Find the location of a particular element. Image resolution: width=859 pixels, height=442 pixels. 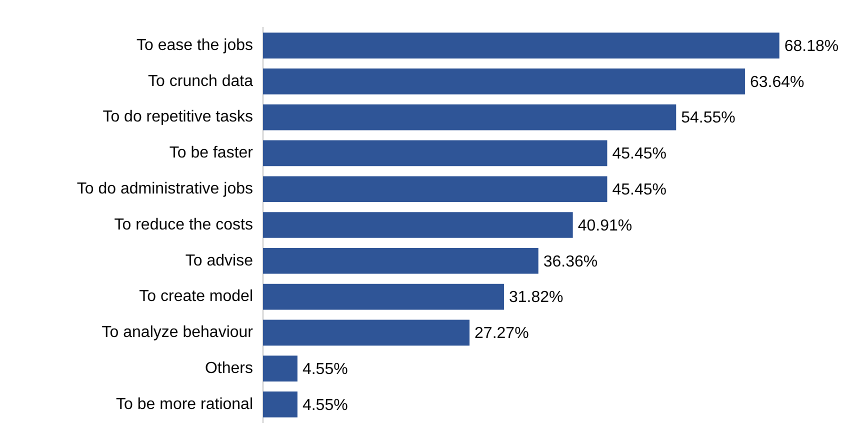

data-label: 54.55% is located at coordinates (708, 118).